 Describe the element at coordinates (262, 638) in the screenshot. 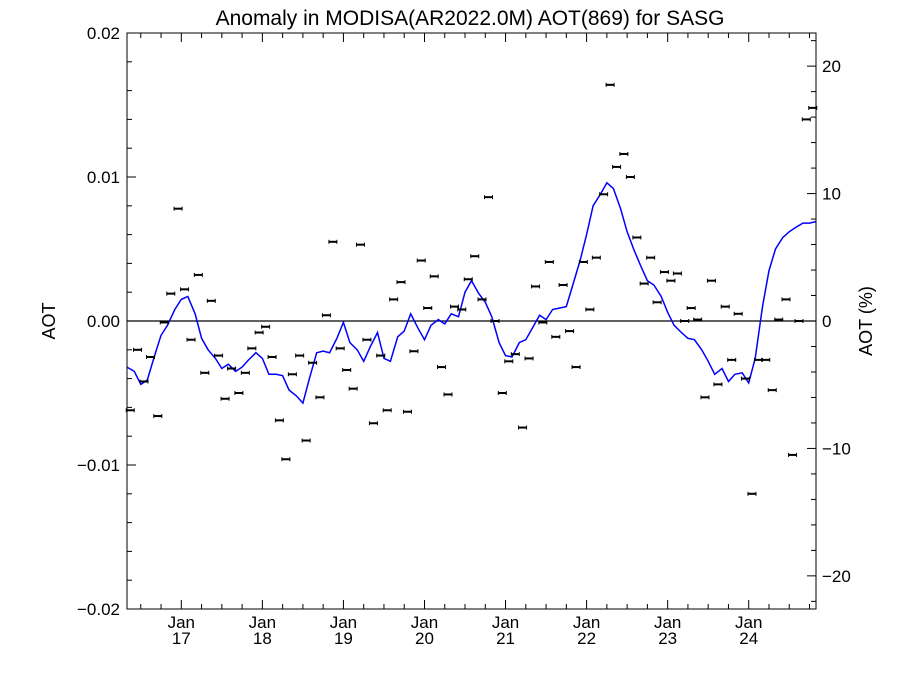

I see `x-tick-label-year: 18` at that location.